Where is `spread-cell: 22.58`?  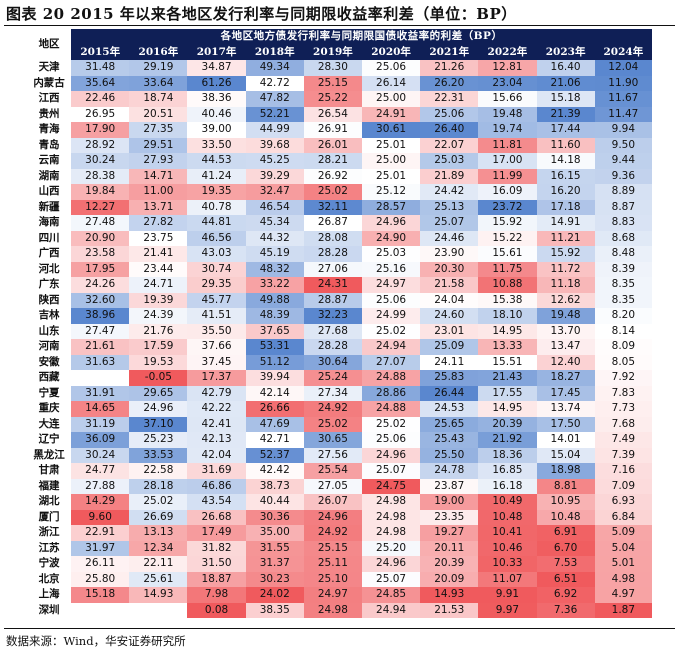 spread-cell: 22.58 is located at coordinates (158, 471).